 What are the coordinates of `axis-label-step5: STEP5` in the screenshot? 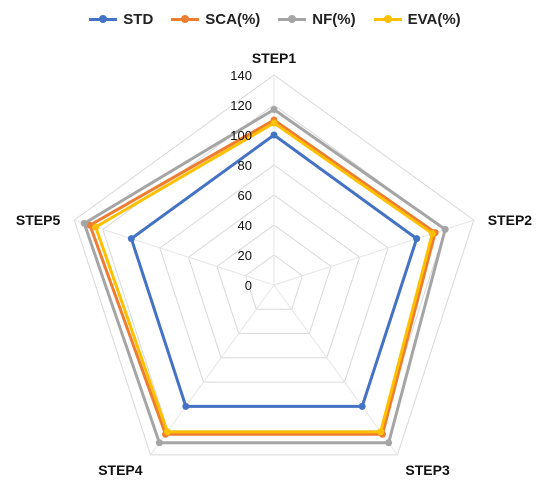 It's located at (38, 220).